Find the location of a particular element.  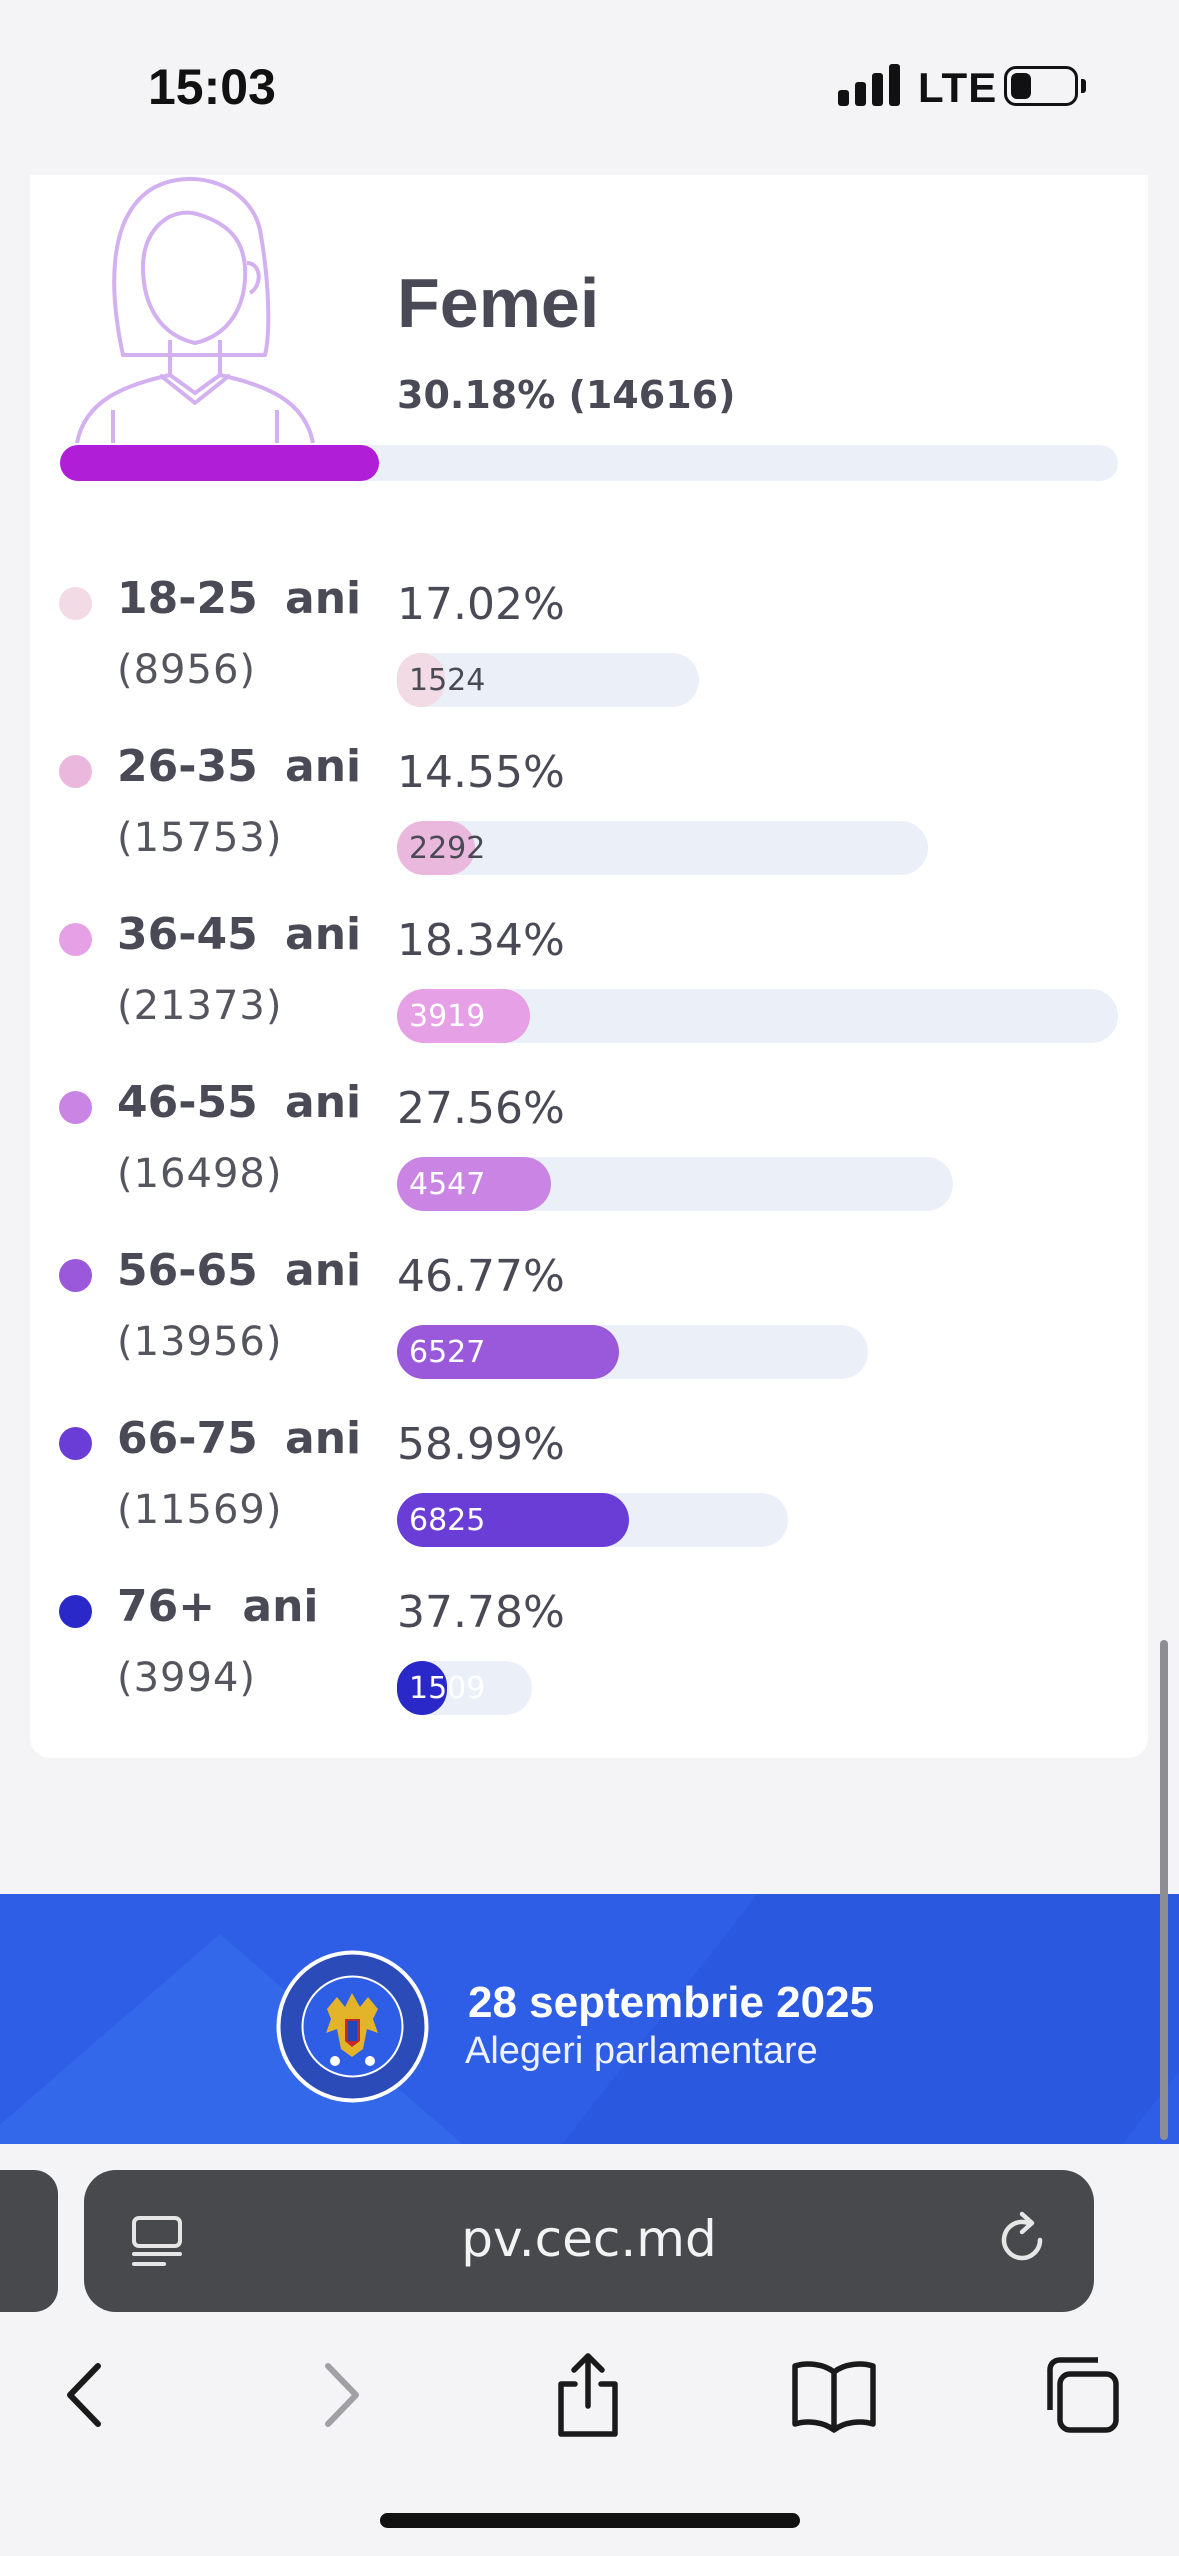

age-group-label: 18-25 ani is located at coordinates (239, 598).